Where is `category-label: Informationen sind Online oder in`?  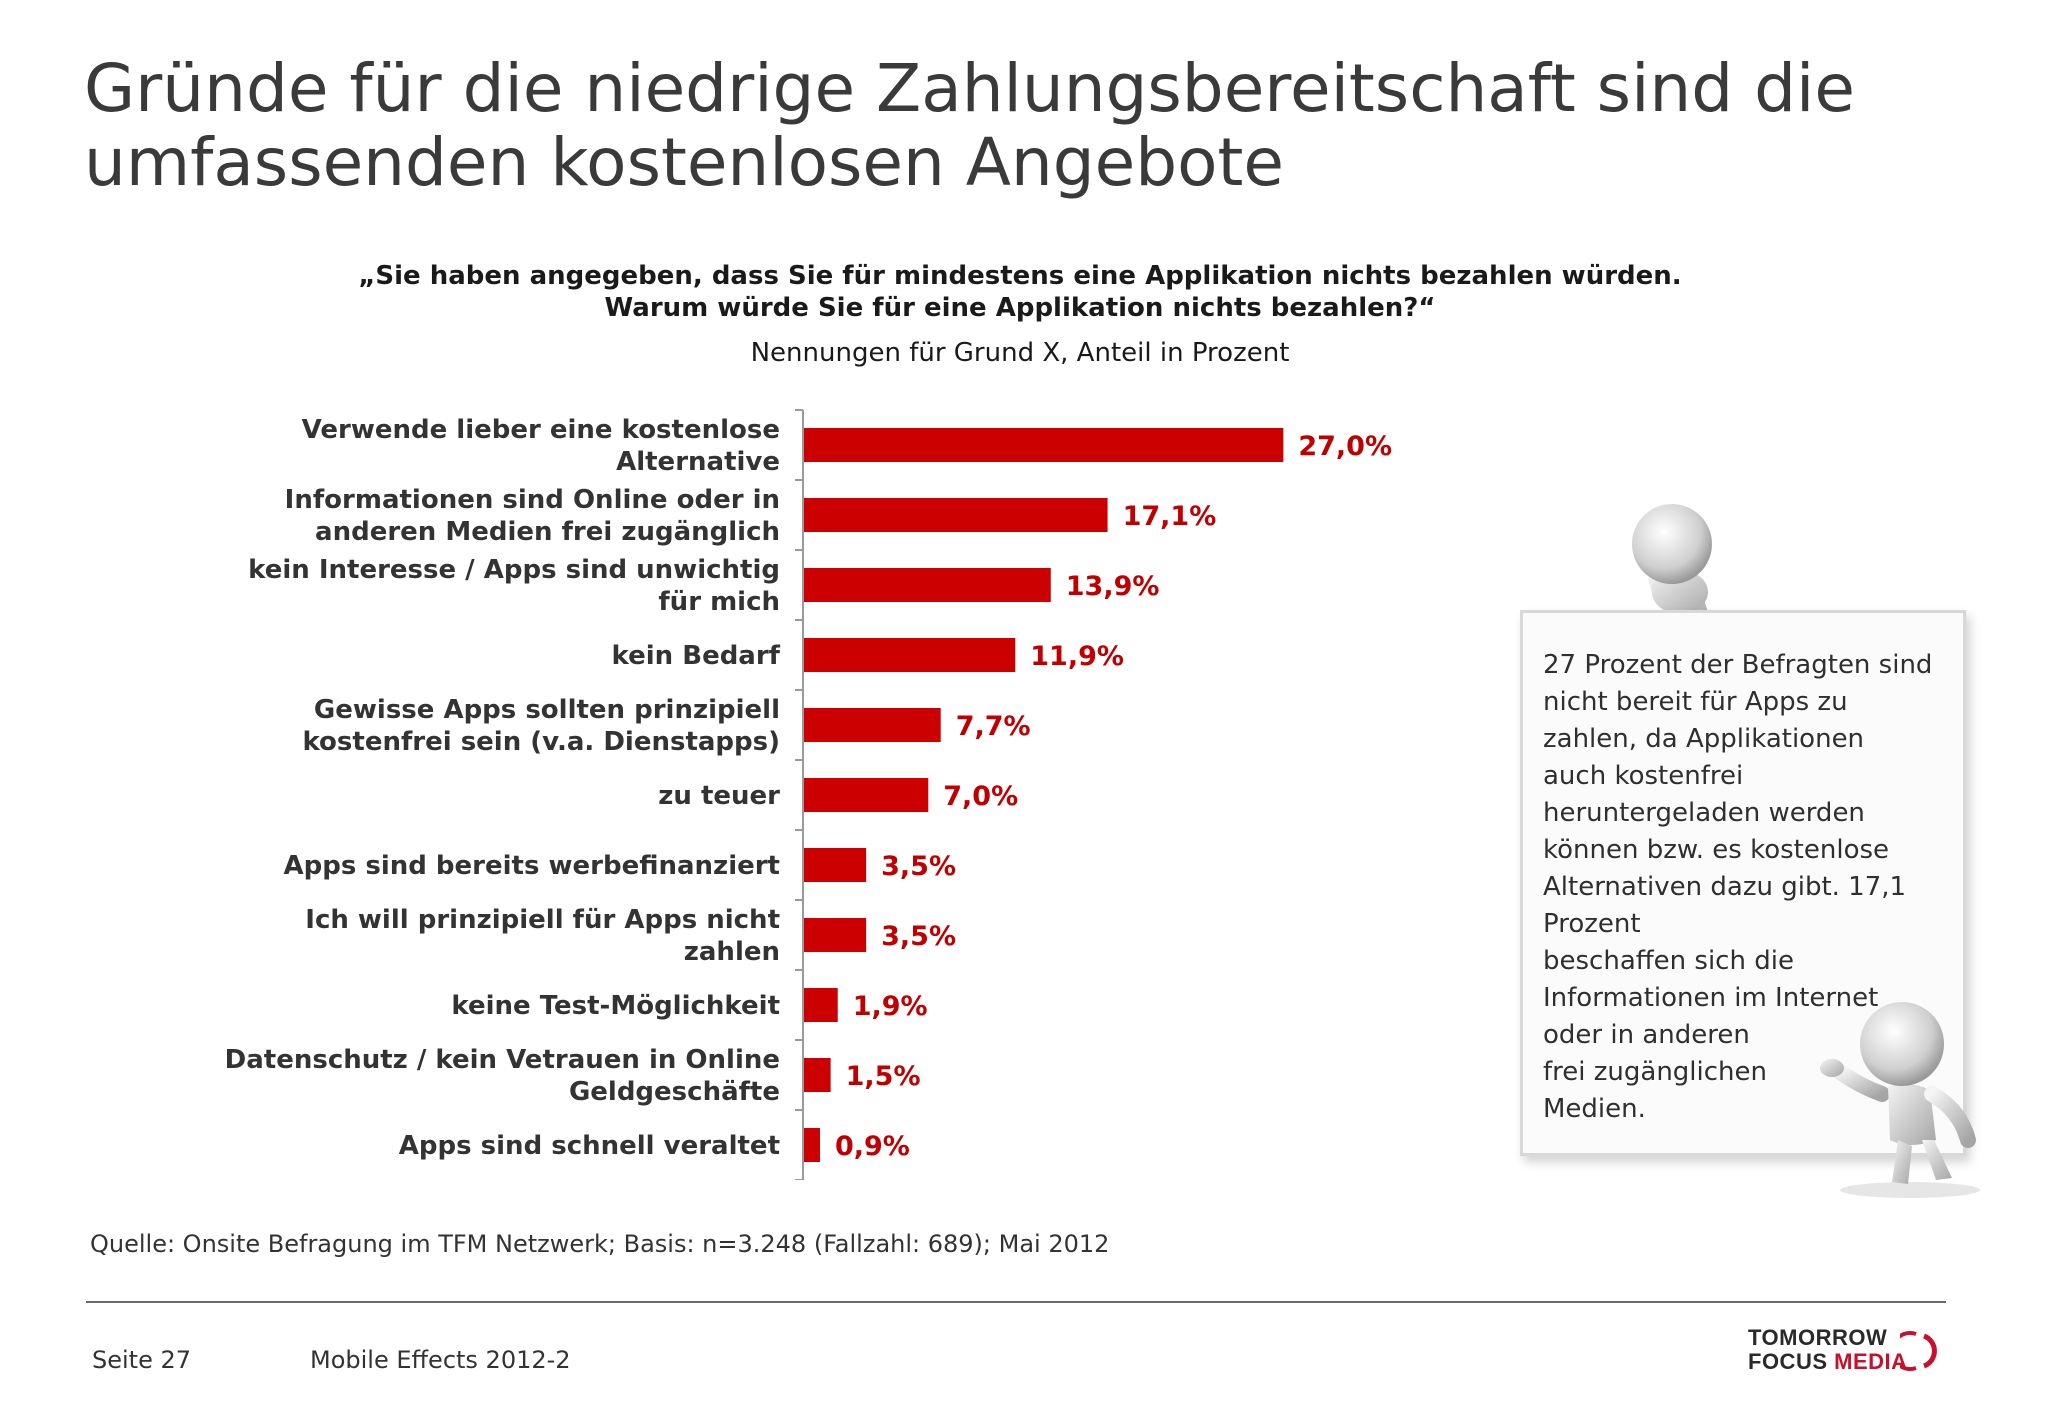 category-label: Informationen sind Online oder in is located at coordinates (532, 500).